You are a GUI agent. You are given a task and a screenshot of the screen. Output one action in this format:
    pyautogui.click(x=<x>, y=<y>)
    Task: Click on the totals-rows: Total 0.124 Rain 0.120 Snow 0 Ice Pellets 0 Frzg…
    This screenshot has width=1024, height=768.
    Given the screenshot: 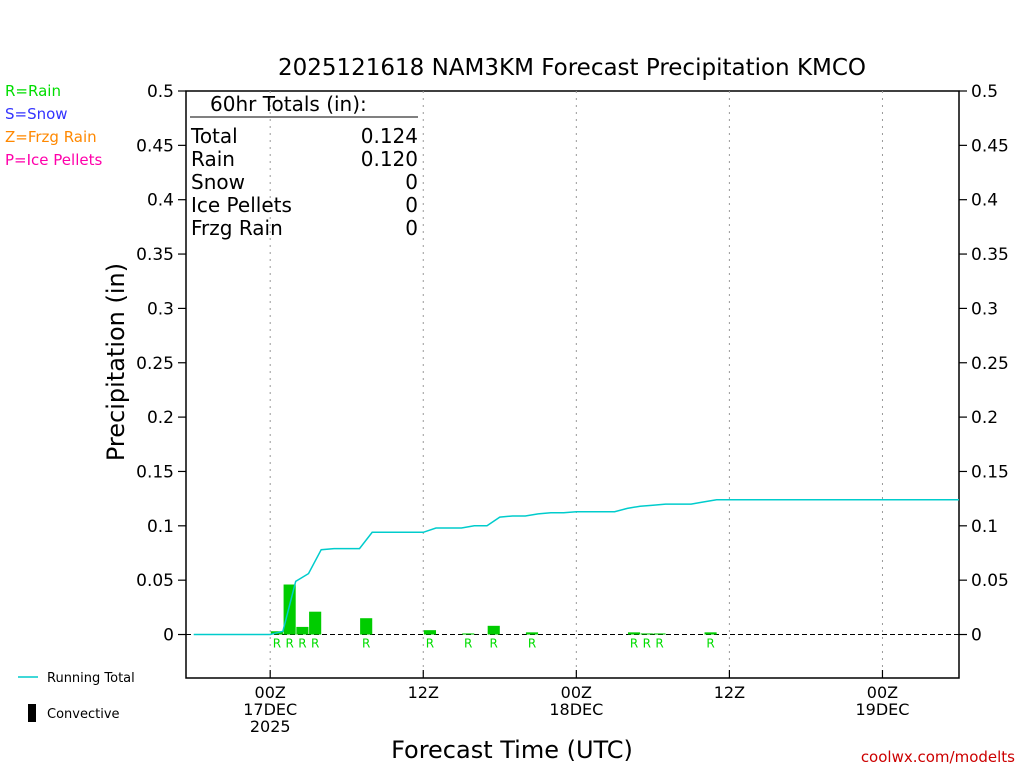 What is the action you would take?
    pyautogui.click(x=304, y=182)
    